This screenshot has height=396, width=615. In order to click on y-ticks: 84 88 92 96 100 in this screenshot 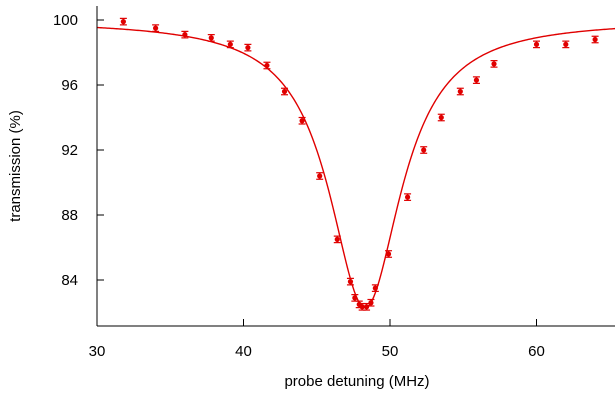, I will do `click(78, 150)`.